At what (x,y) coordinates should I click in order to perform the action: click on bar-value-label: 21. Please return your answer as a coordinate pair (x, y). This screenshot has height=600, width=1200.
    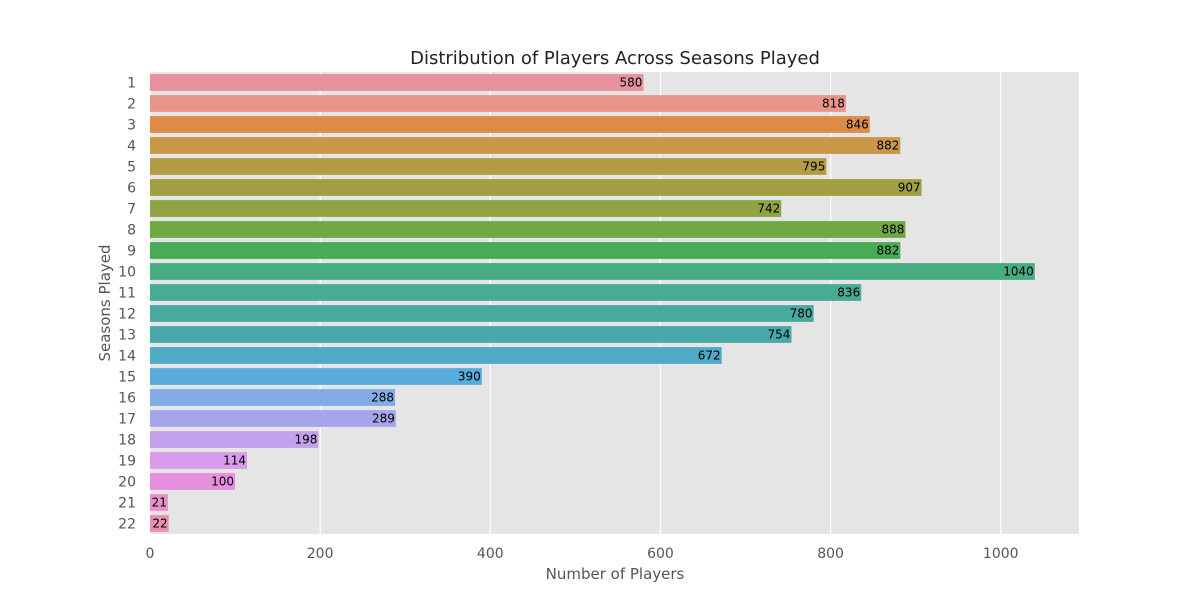
    Looking at the image, I should click on (159, 503).